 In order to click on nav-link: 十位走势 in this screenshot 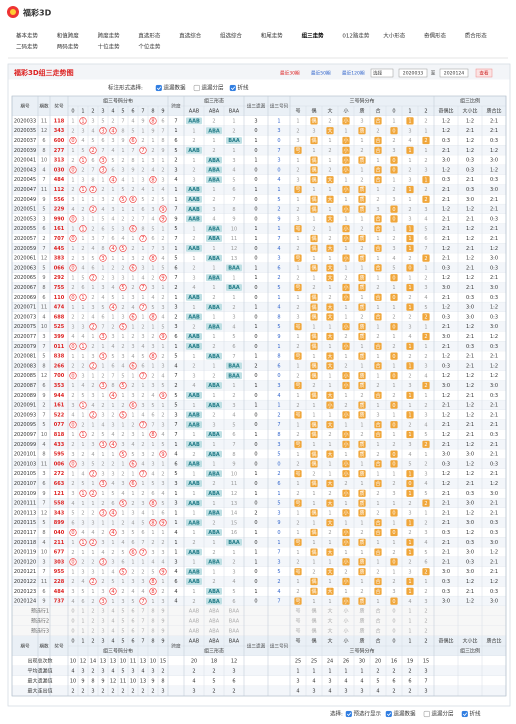, I will do `click(109, 47)`.